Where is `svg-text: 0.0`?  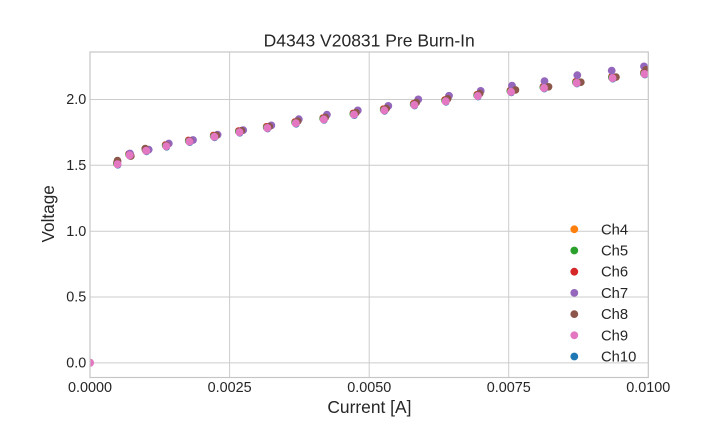
svg-text: 0.0 is located at coordinates (76, 364).